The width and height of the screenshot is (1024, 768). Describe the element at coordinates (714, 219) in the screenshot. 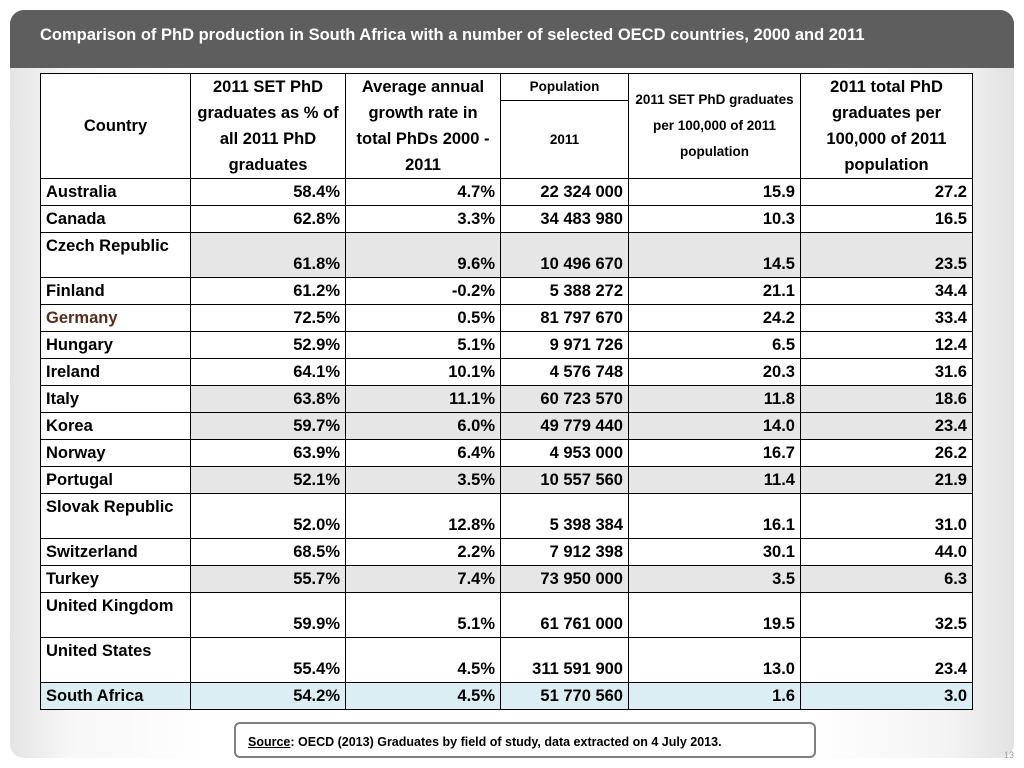

I see `cell-set-per-100k: 10.3` at that location.